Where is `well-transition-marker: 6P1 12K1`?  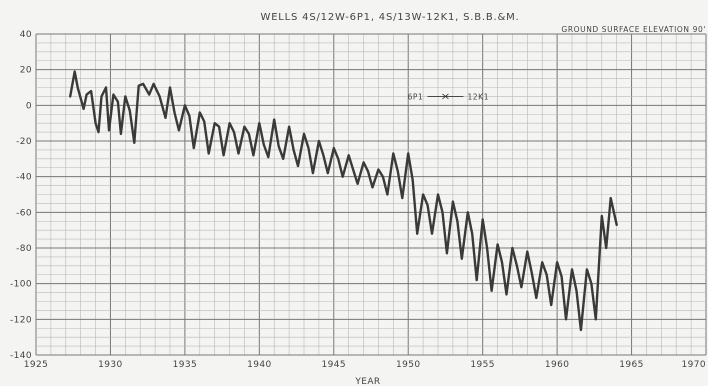
well-transition-marker: 6P1 12K1 is located at coordinates (448, 96).